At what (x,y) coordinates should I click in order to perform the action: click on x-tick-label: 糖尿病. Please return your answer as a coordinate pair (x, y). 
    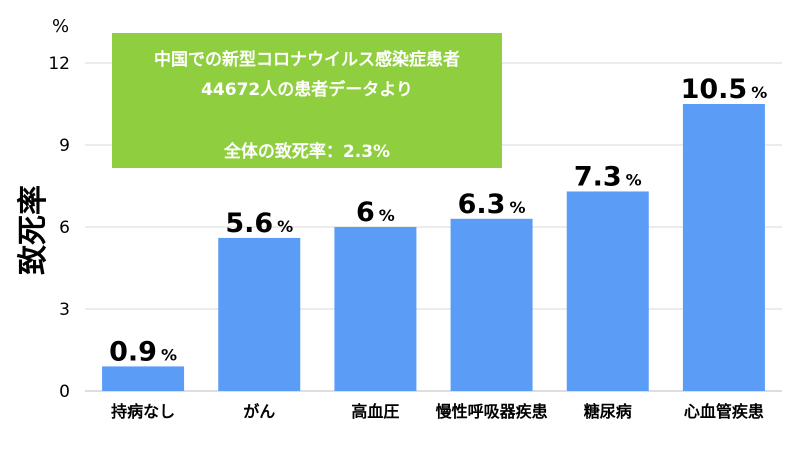
    Looking at the image, I should click on (608, 411).